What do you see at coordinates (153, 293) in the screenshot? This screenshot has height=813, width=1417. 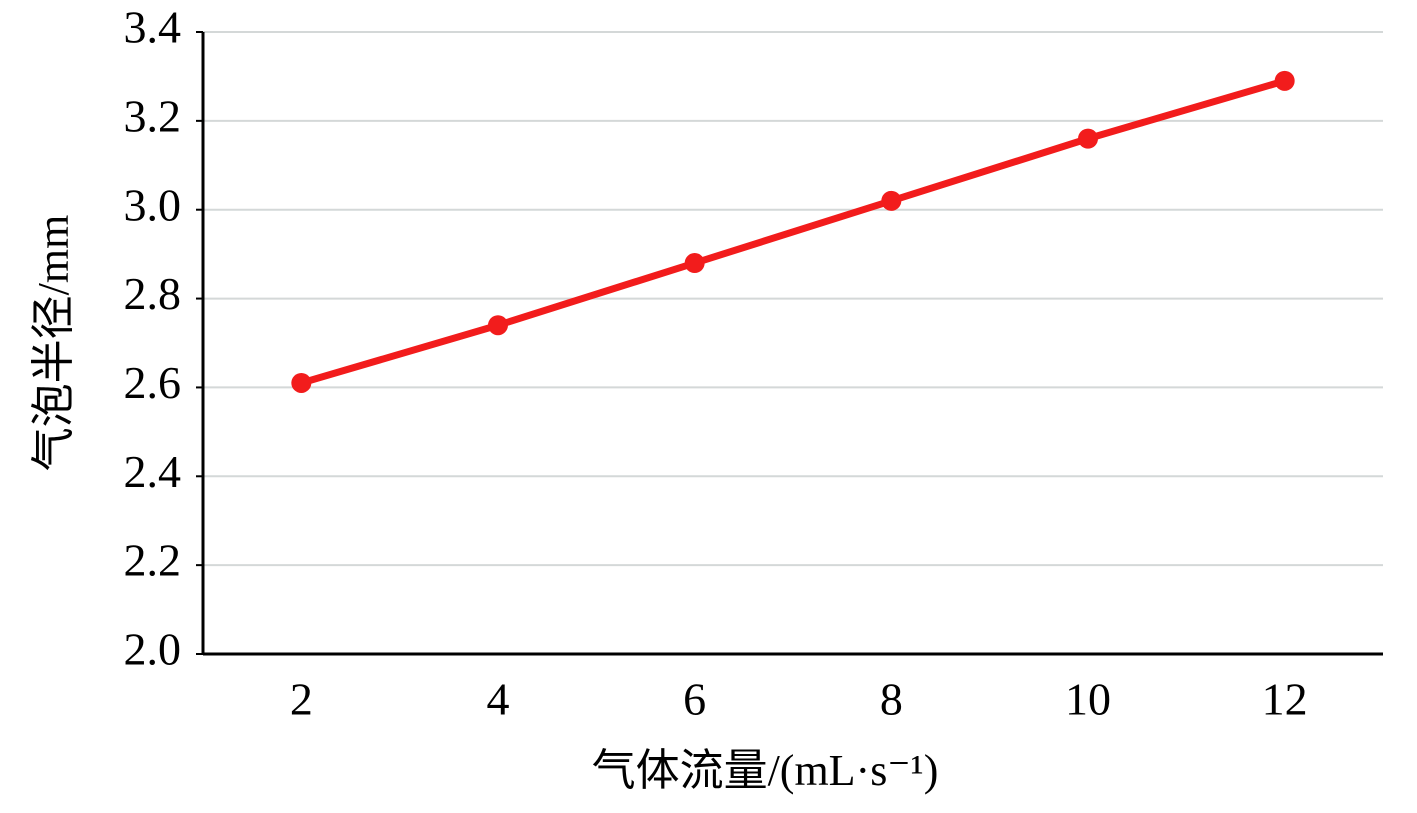 I see `y-tick-label: 2.8` at bounding box center [153, 293].